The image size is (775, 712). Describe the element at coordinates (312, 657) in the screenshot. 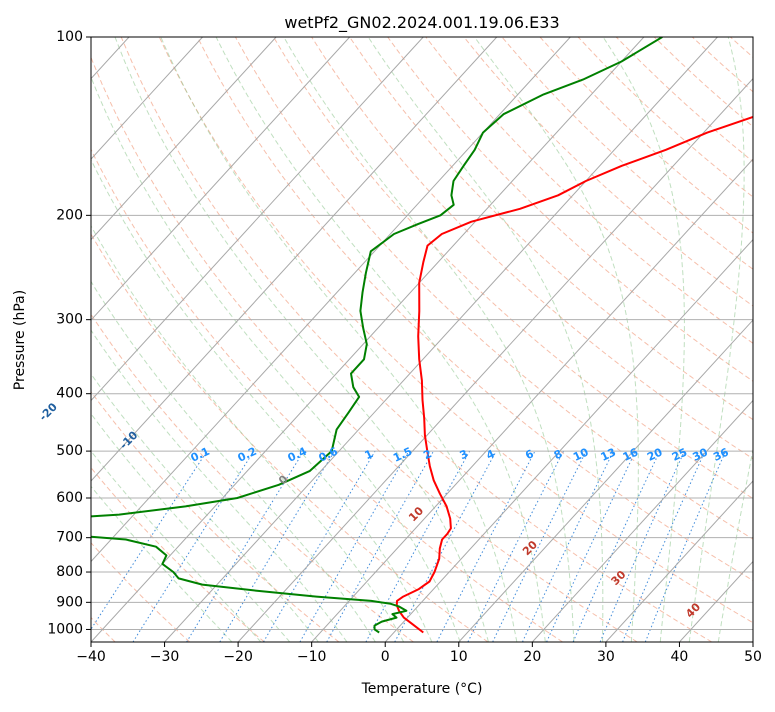

I see `x-tick-label-3: −10` at that location.